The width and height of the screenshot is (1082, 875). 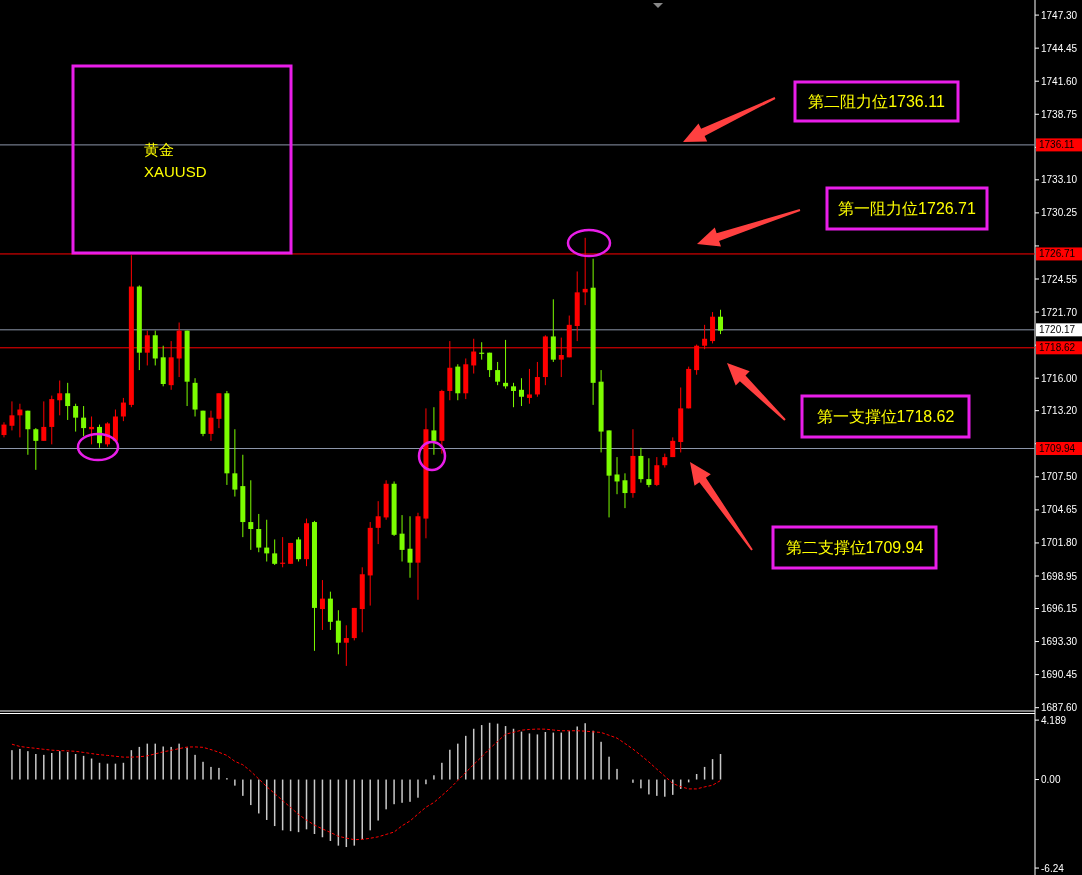 I want to click on y-tick-label: 0.00, so click(x=1051, y=780).